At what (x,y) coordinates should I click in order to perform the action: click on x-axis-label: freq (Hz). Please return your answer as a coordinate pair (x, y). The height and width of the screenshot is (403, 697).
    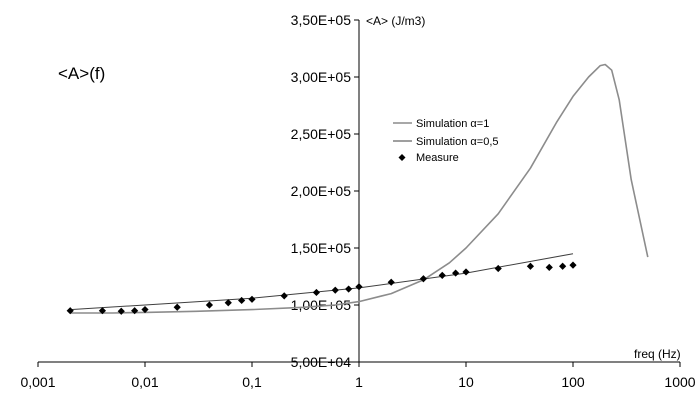
    Looking at the image, I should click on (657, 354).